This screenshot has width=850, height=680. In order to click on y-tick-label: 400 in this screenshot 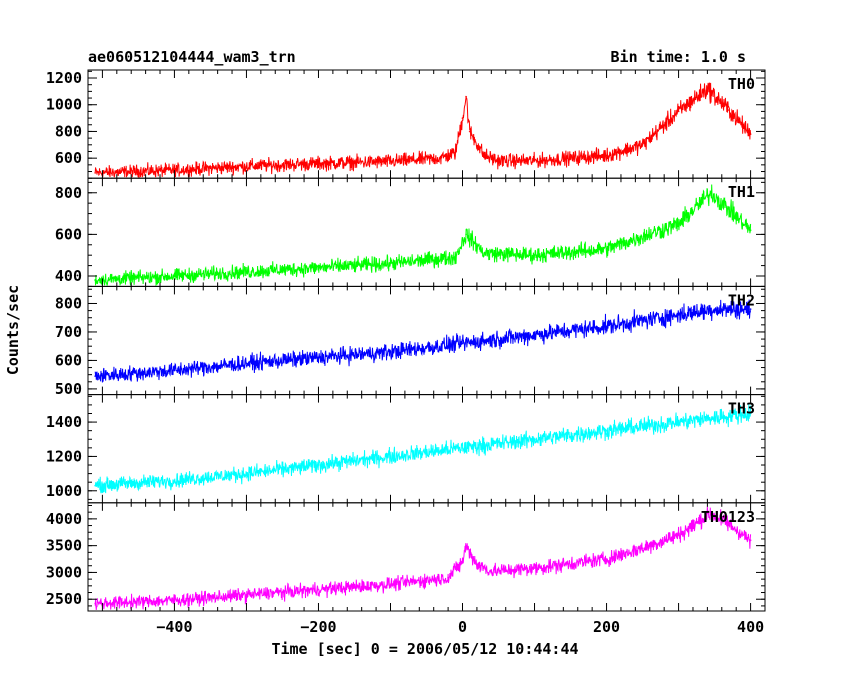, I will do `click(68, 276)`.